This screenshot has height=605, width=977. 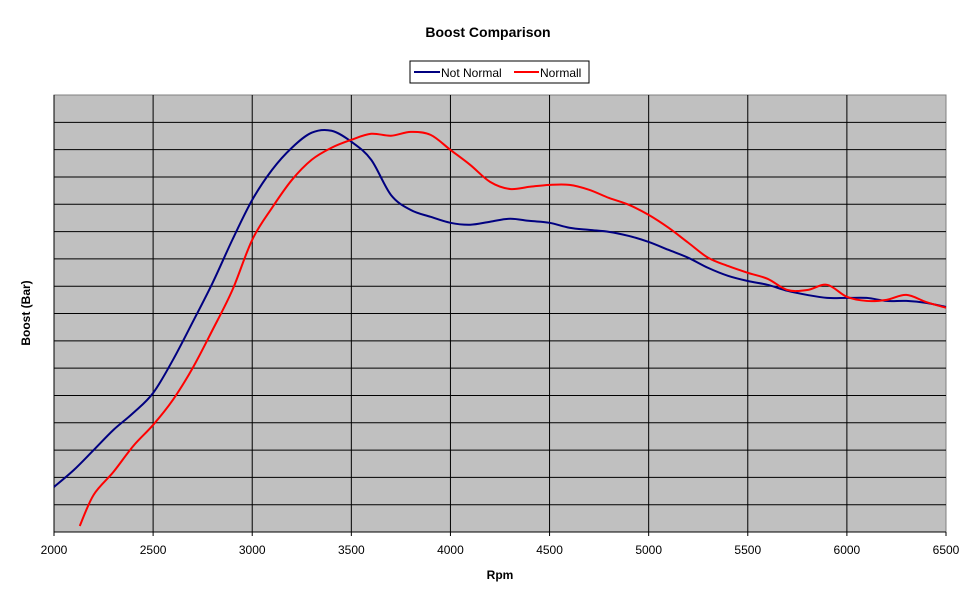 I want to click on legend-label-not-normal: Not Normal, so click(x=471, y=73).